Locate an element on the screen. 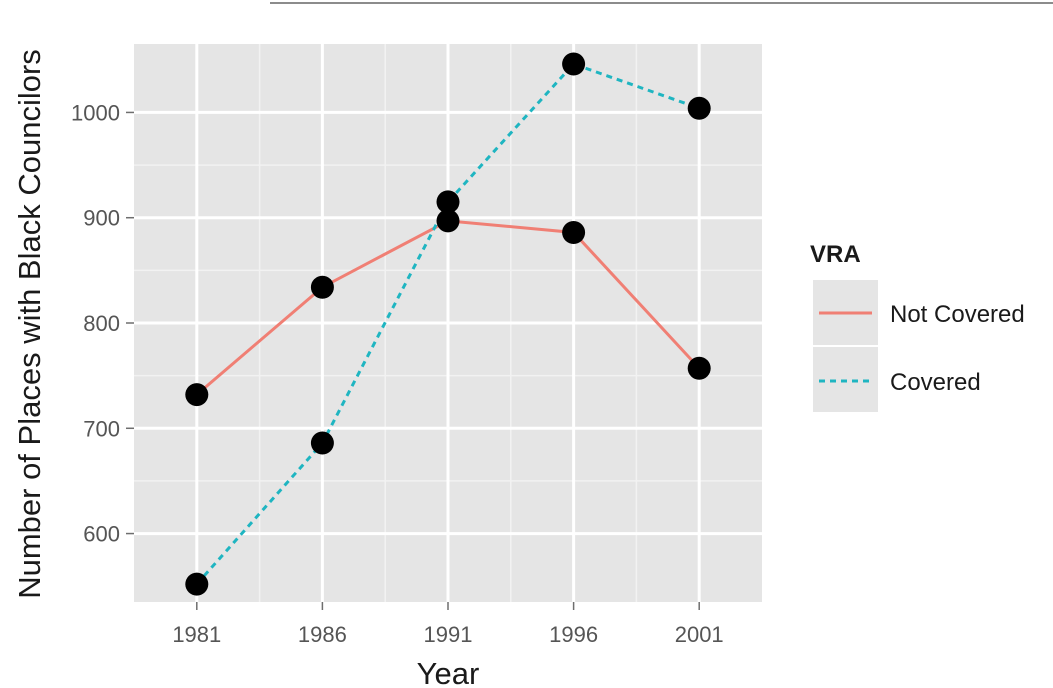 The image size is (1053, 688). legend-label-covered: Covered is located at coordinates (935, 382).